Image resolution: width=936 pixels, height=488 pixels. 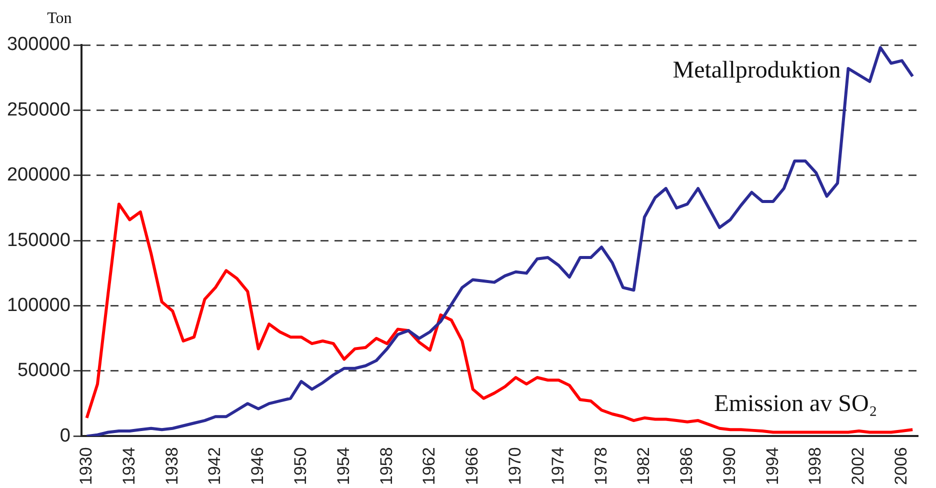 I want to click on x-tick-label: 1970, so click(x=514, y=466).